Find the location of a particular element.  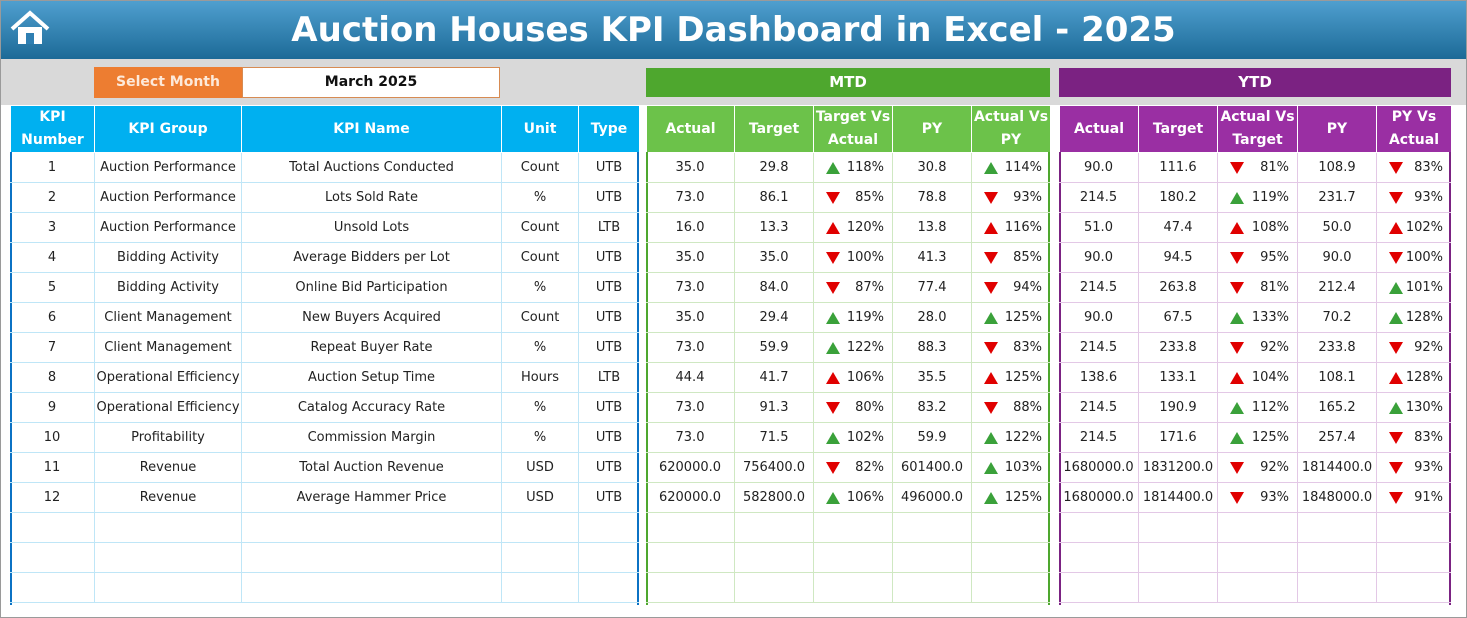

percent-cell: 112% is located at coordinates (1257, 408).